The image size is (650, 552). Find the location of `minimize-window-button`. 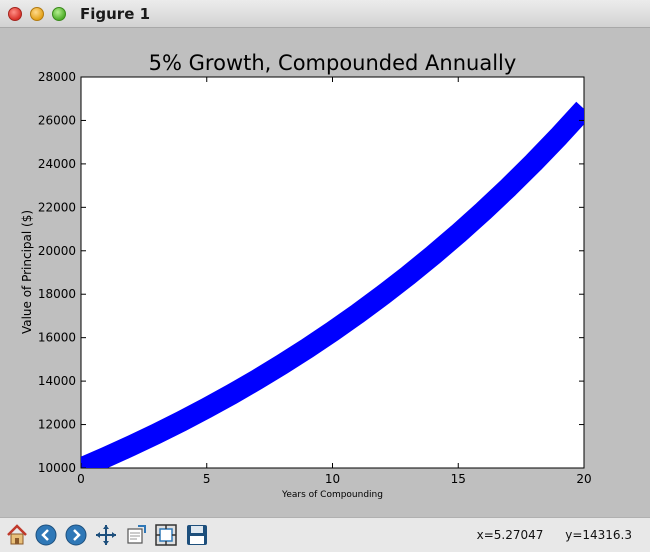

minimize-window-button is located at coordinates (37, 14).